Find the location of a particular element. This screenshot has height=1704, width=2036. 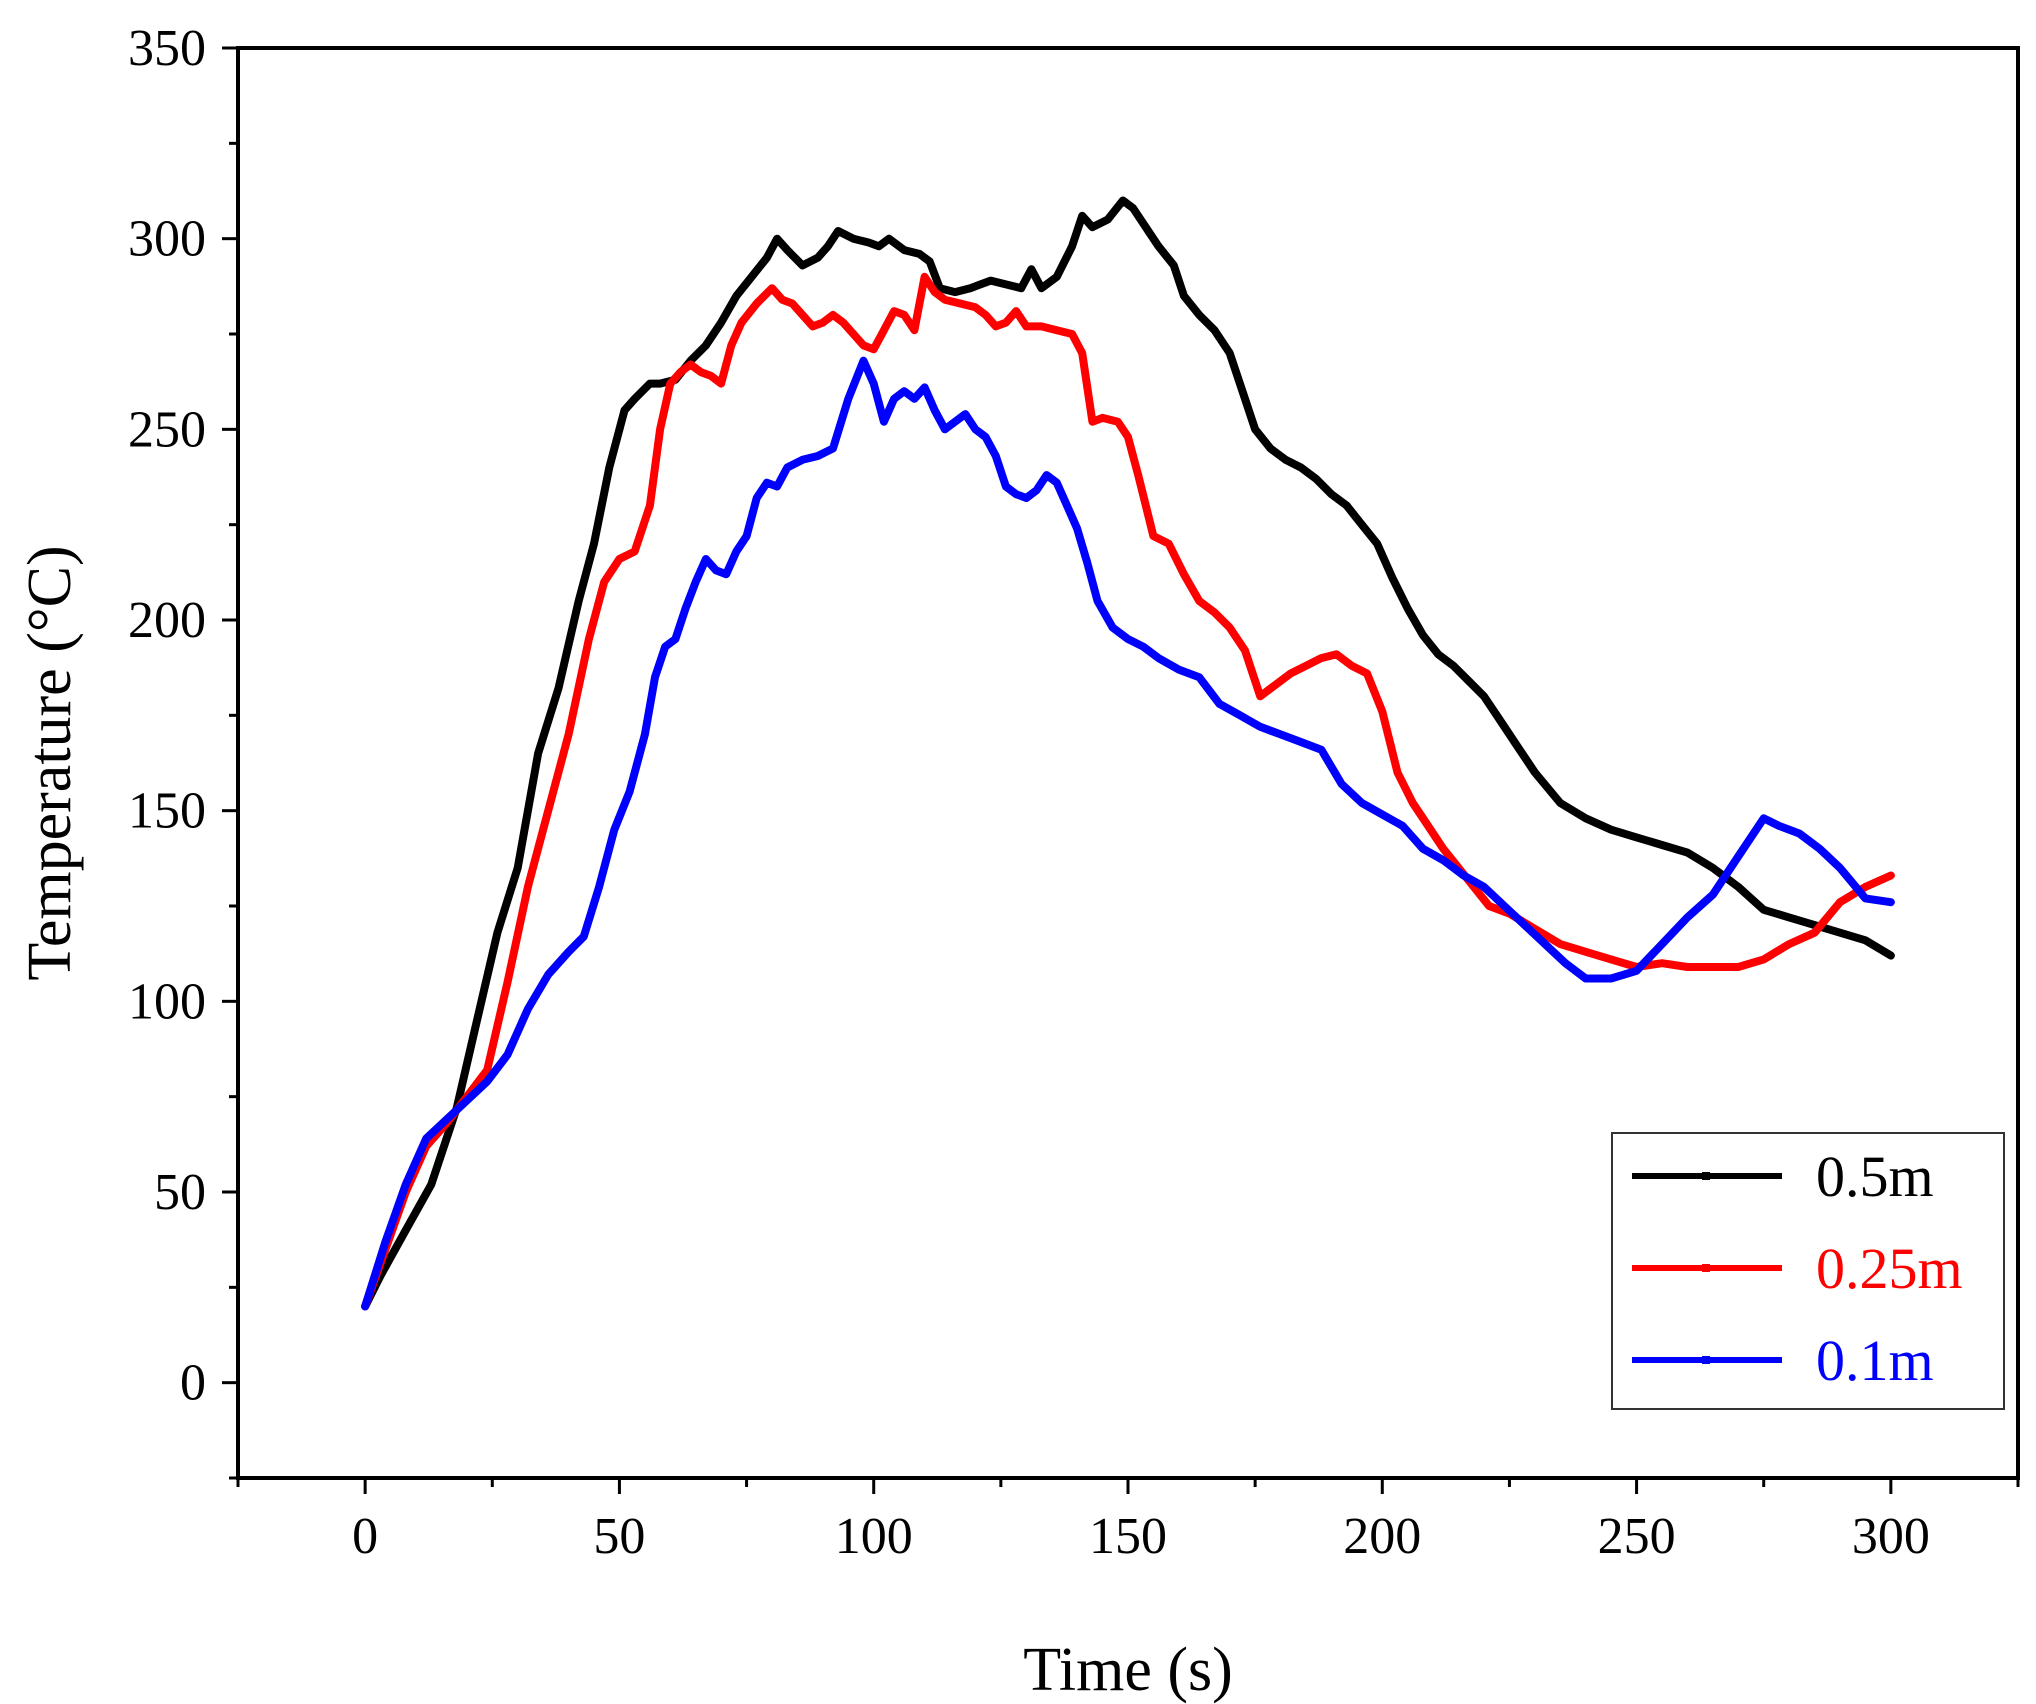

x-tick-label: 250 is located at coordinates (1637, 1536).